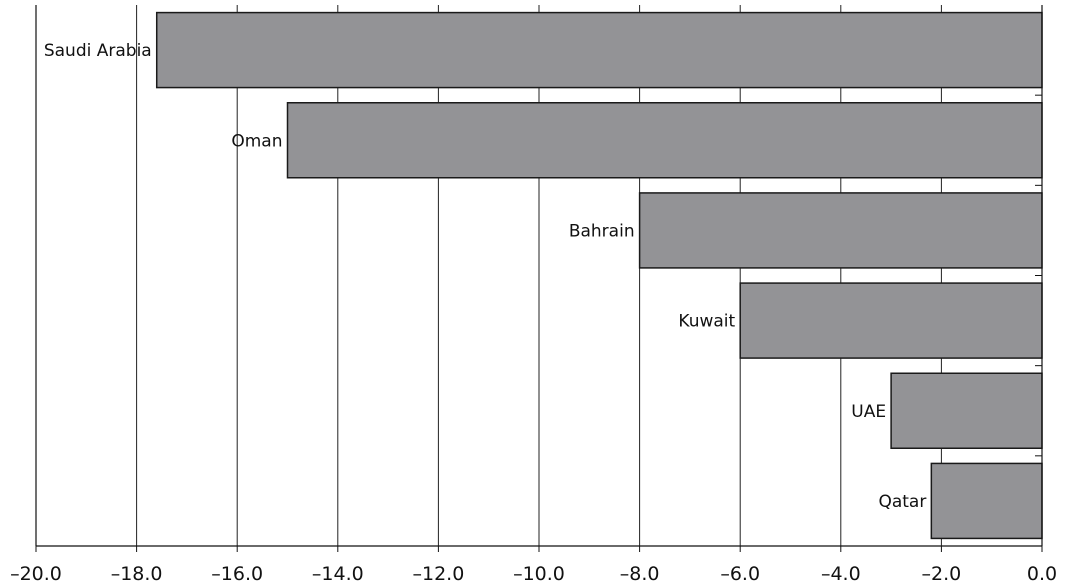  I want to click on category-label: Bahrain, so click(602, 231).